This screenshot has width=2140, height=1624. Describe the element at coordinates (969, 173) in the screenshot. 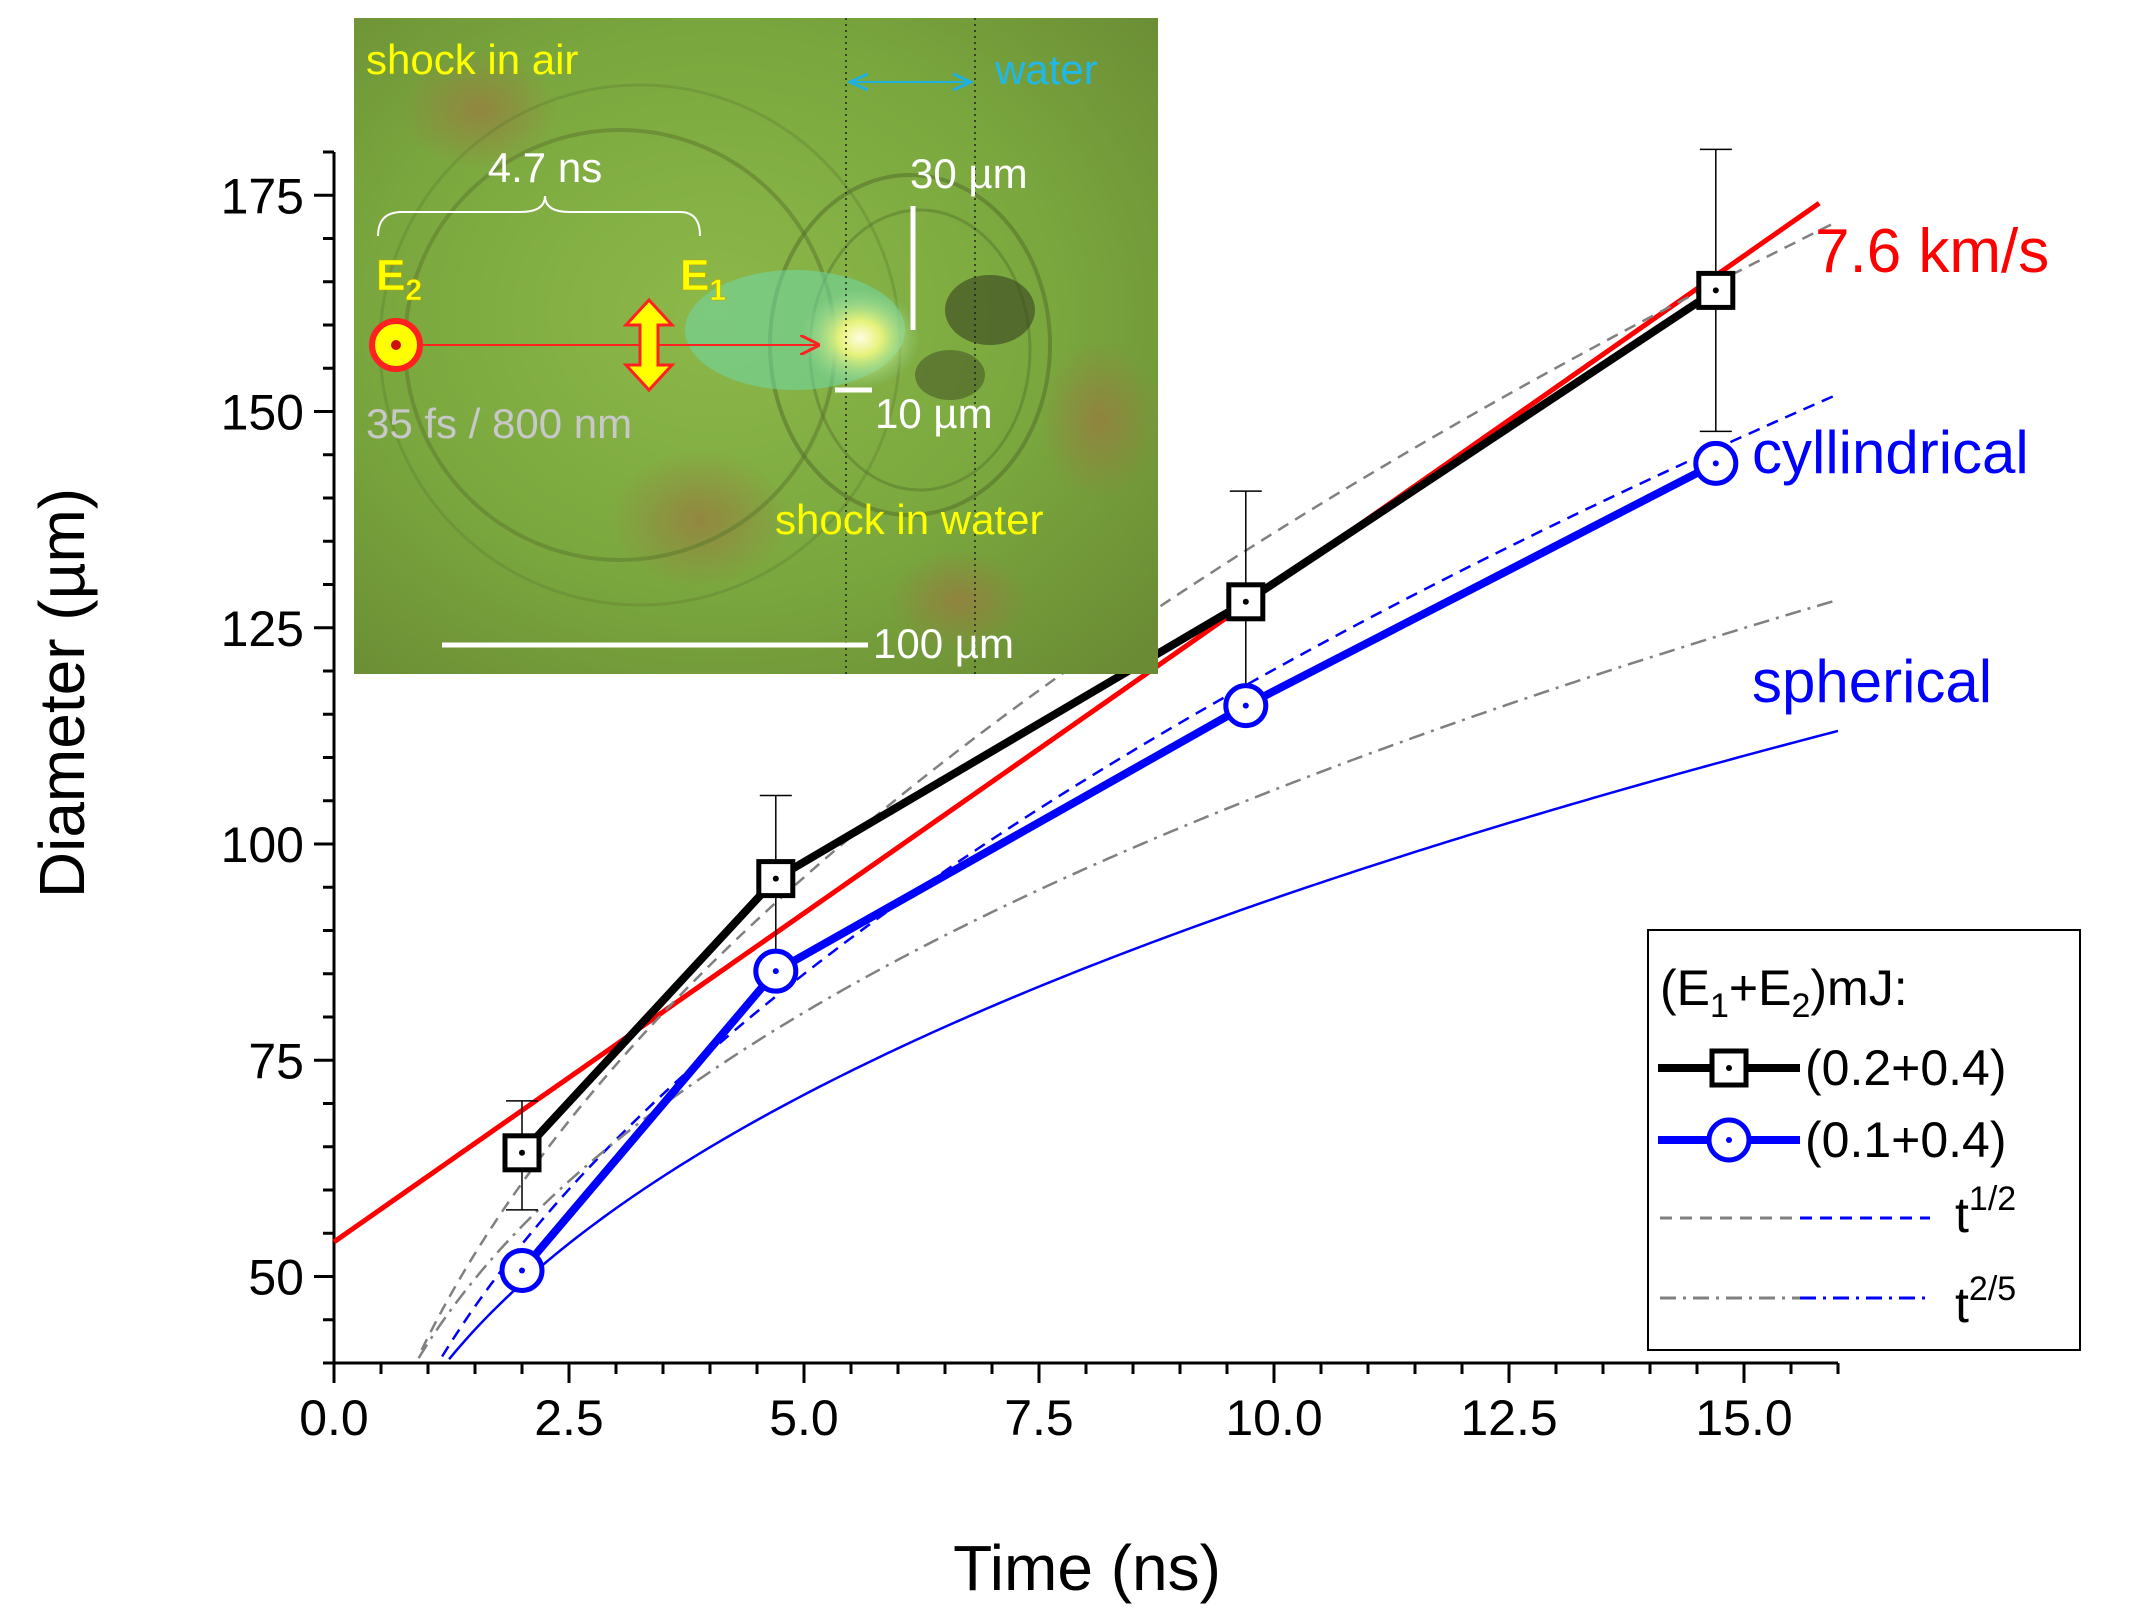

I see `inset-scale-30-label: 30 µm` at that location.